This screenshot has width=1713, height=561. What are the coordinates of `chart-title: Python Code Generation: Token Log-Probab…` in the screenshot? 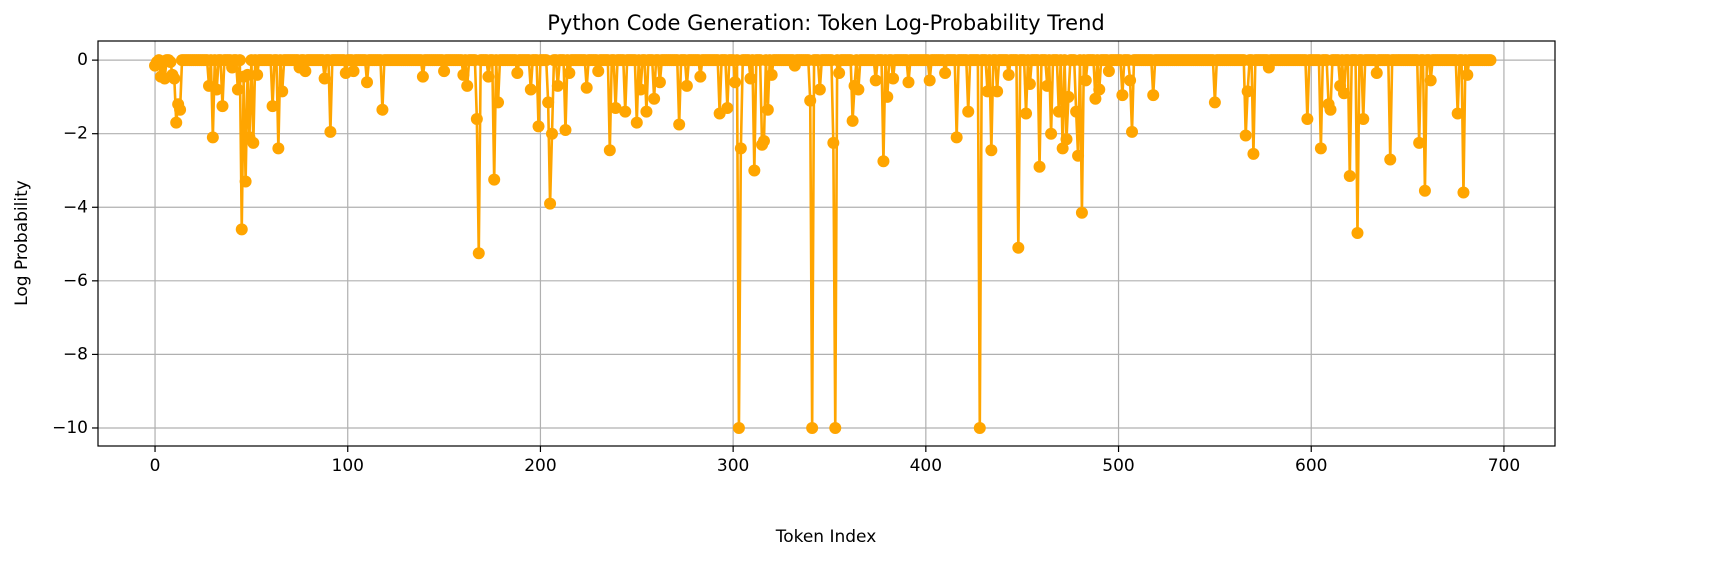 It's located at (825, 23).